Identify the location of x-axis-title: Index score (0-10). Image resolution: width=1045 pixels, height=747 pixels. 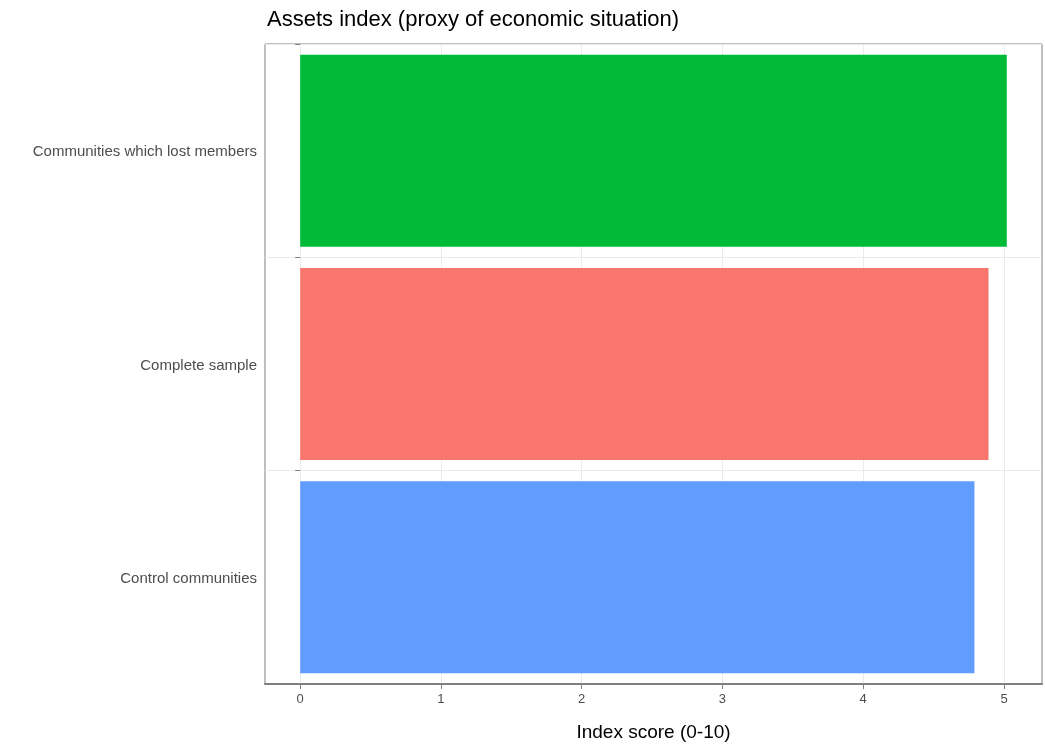
(653, 731).